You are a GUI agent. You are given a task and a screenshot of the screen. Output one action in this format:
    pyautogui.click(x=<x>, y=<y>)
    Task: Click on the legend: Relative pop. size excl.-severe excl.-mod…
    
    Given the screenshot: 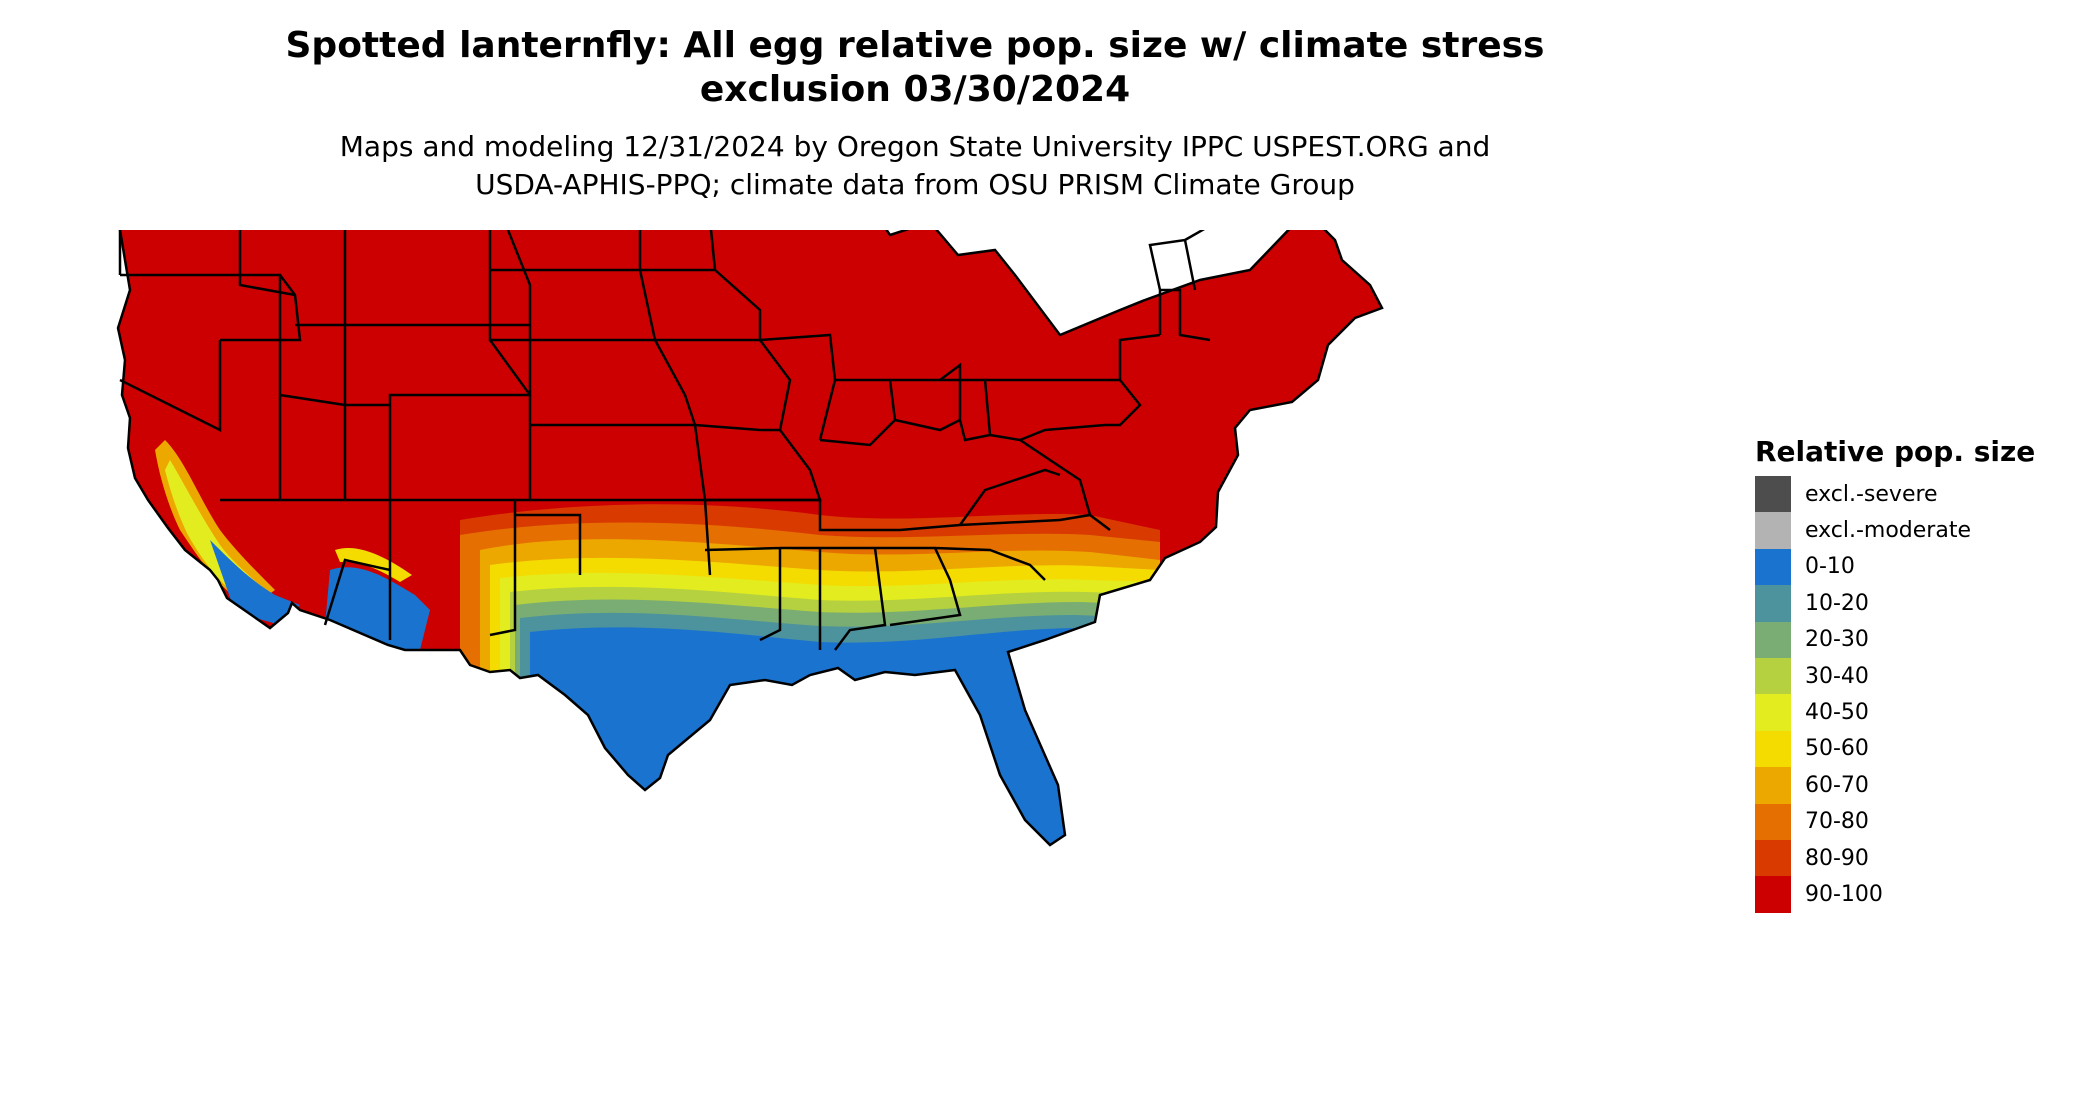 What is the action you would take?
    pyautogui.click(x=1920, y=674)
    